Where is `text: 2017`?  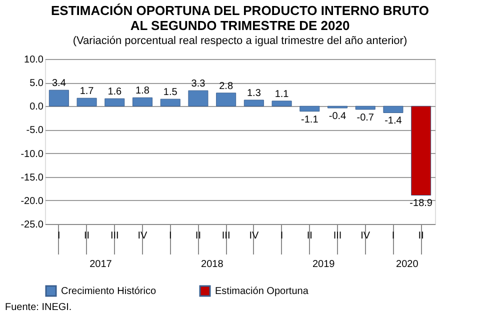 text: 2017 is located at coordinates (101, 264).